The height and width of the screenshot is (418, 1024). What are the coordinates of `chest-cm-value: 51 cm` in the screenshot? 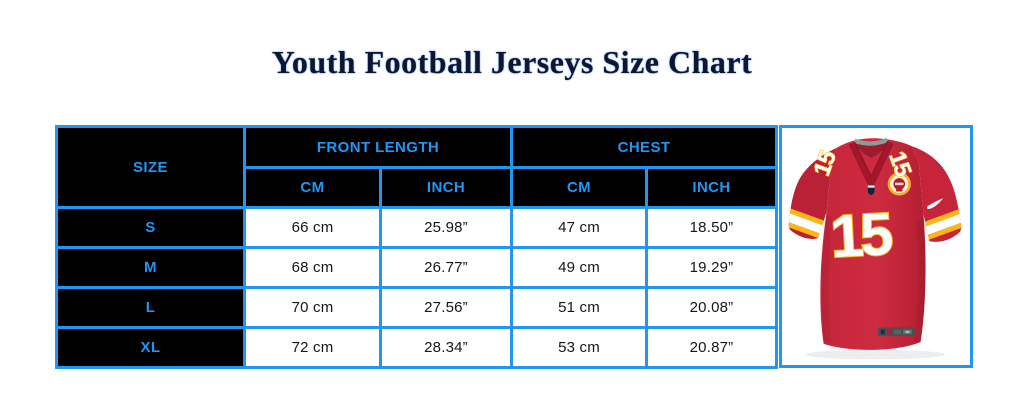 It's located at (579, 307).